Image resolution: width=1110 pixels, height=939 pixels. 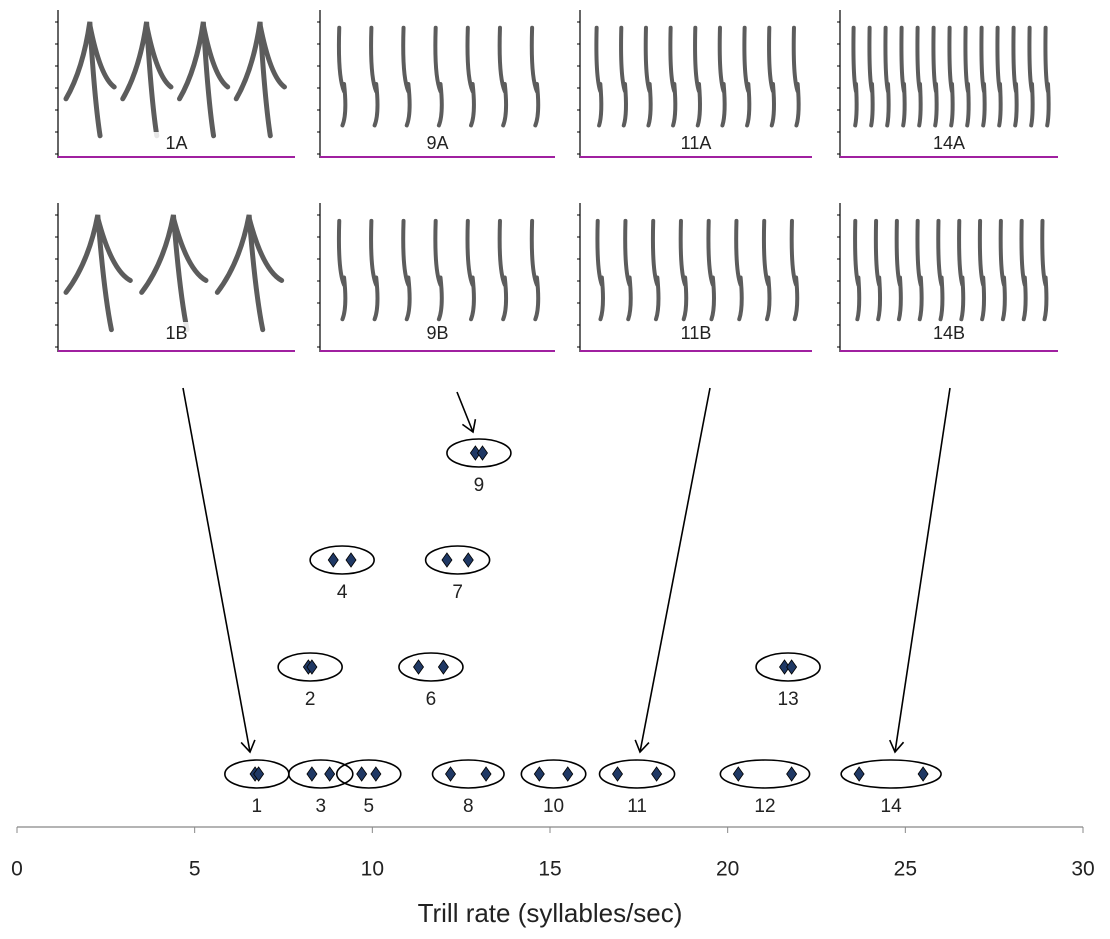 I want to click on panel-label: 1B, so click(x=176, y=333).